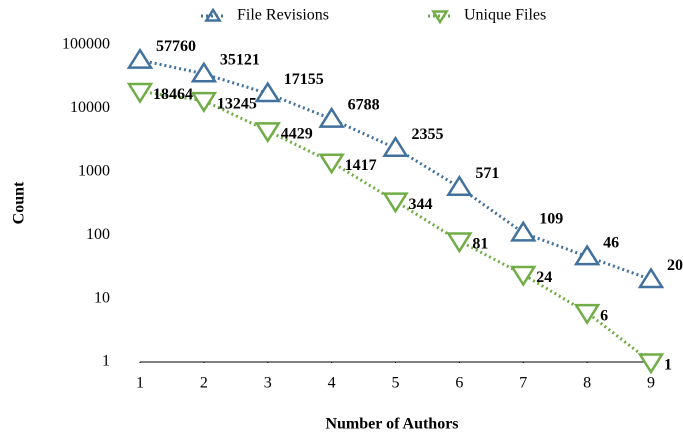 The height and width of the screenshot is (439, 683). Describe the element at coordinates (523, 383) in the screenshot. I see `x-tick-label: 7` at that location.